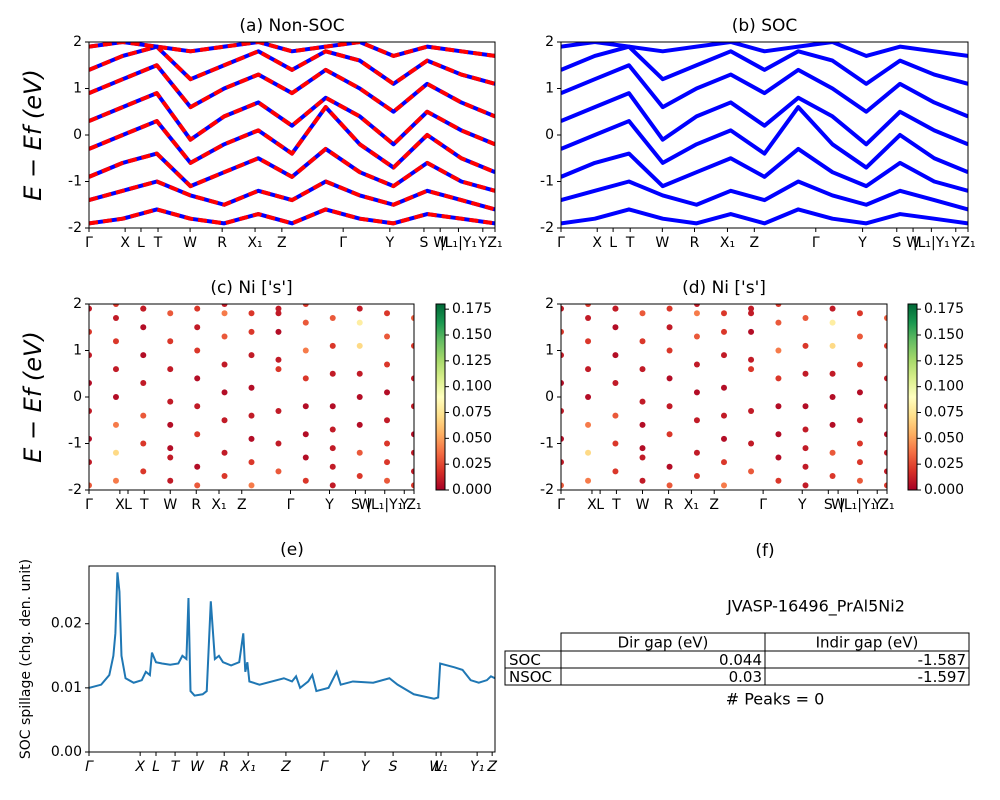  I want to click on axes-frame, so click(292, 659).